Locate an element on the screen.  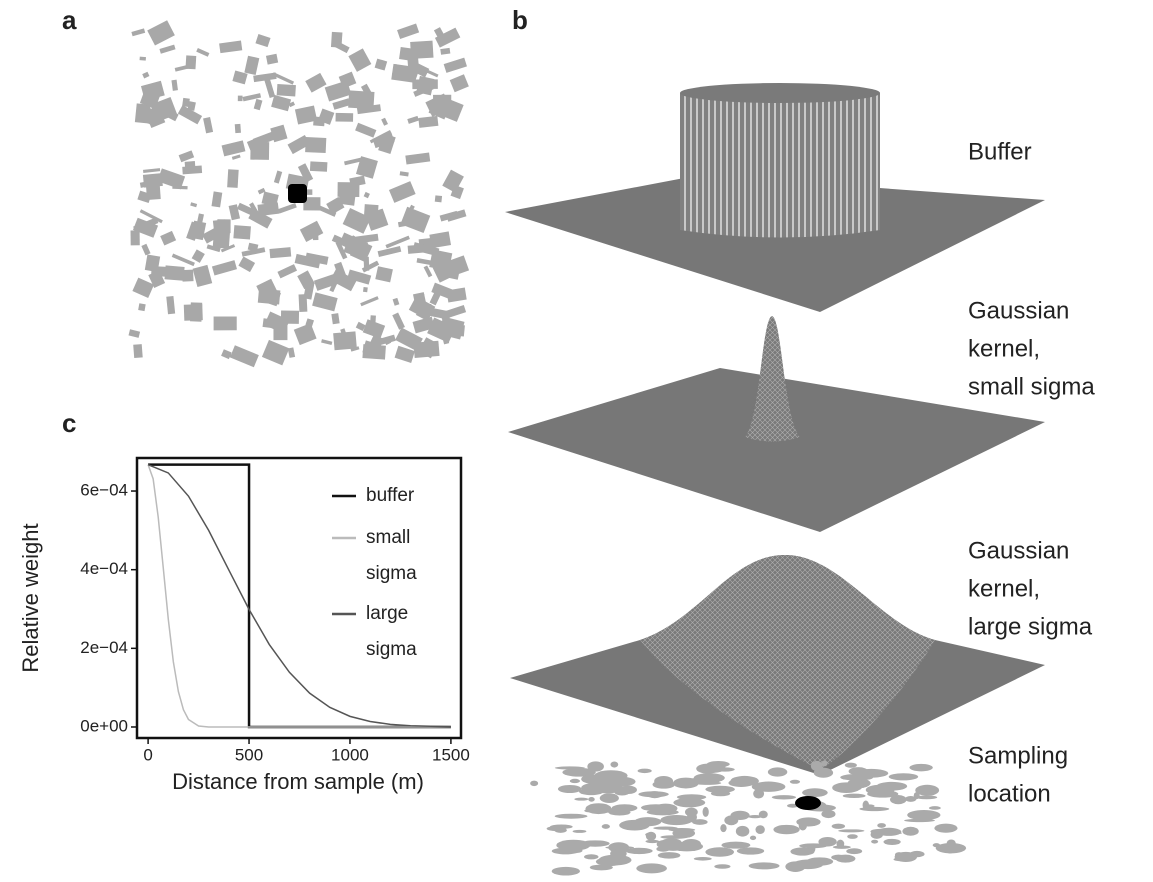
plot: 0 500 1000 1500 0e+00 2e−04 4e−04 6e−04 is located at coordinates (275, 613).